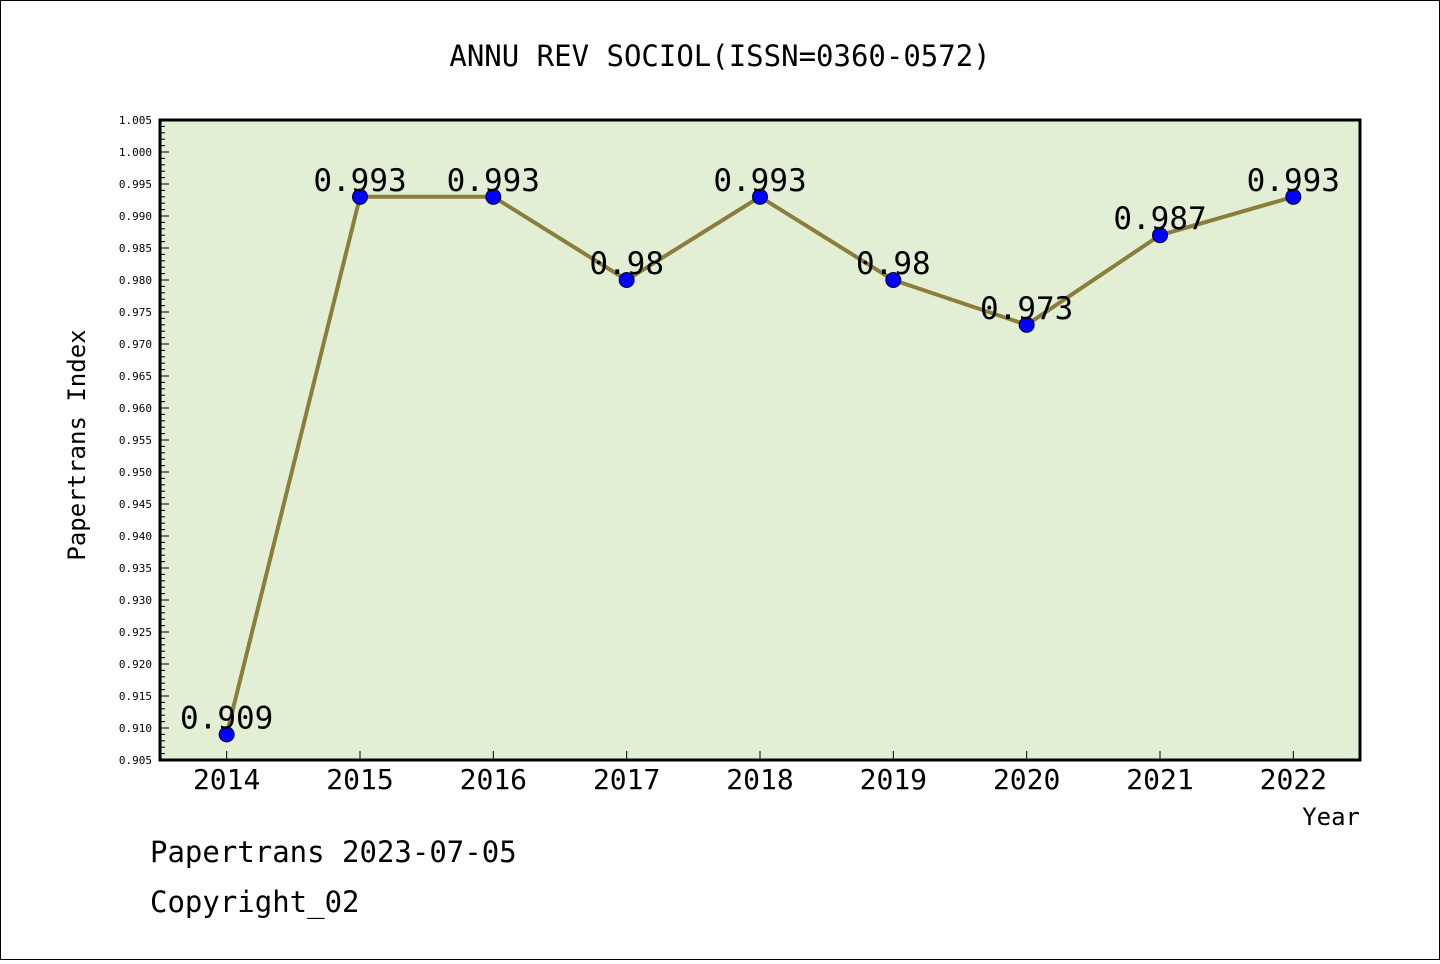 The height and width of the screenshot is (964, 1440). I want to click on x-tick-label: 2014, so click(226, 779).